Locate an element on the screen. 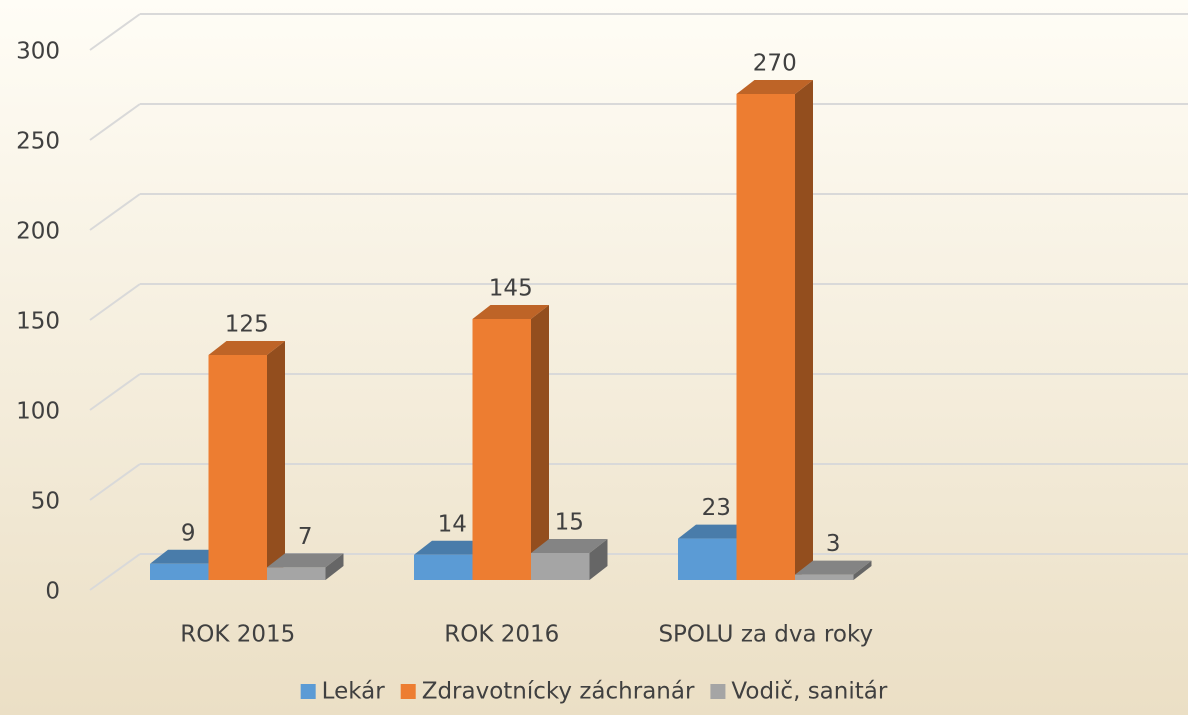  x-tick-label: ROK 2015 is located at coordinates (237, 635).